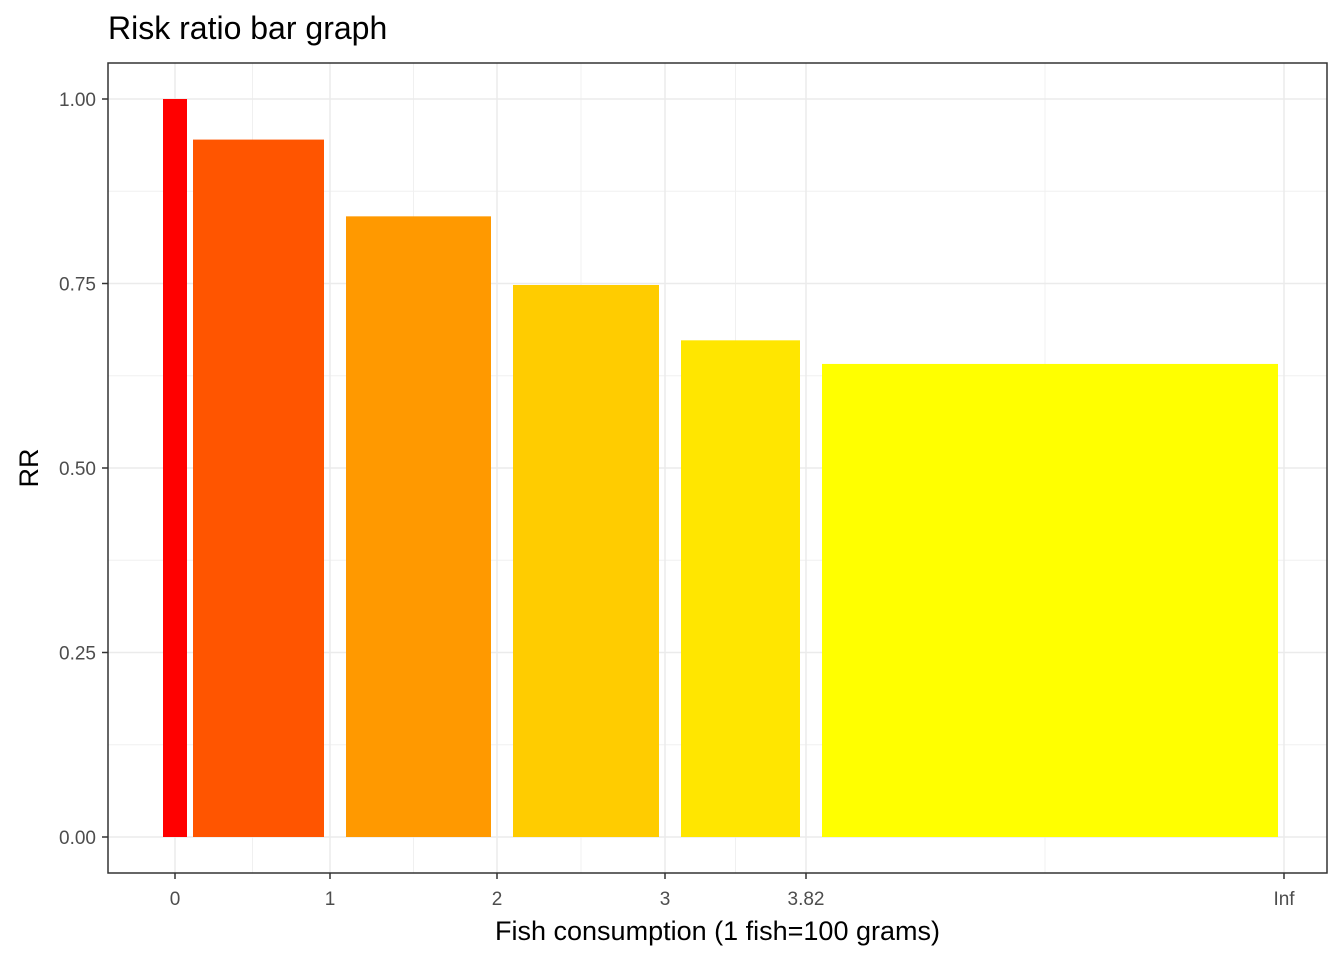  Describe the element at coordinates (77, 469) in the screenshot. I see `y-tick-label: 0.50` at that location.